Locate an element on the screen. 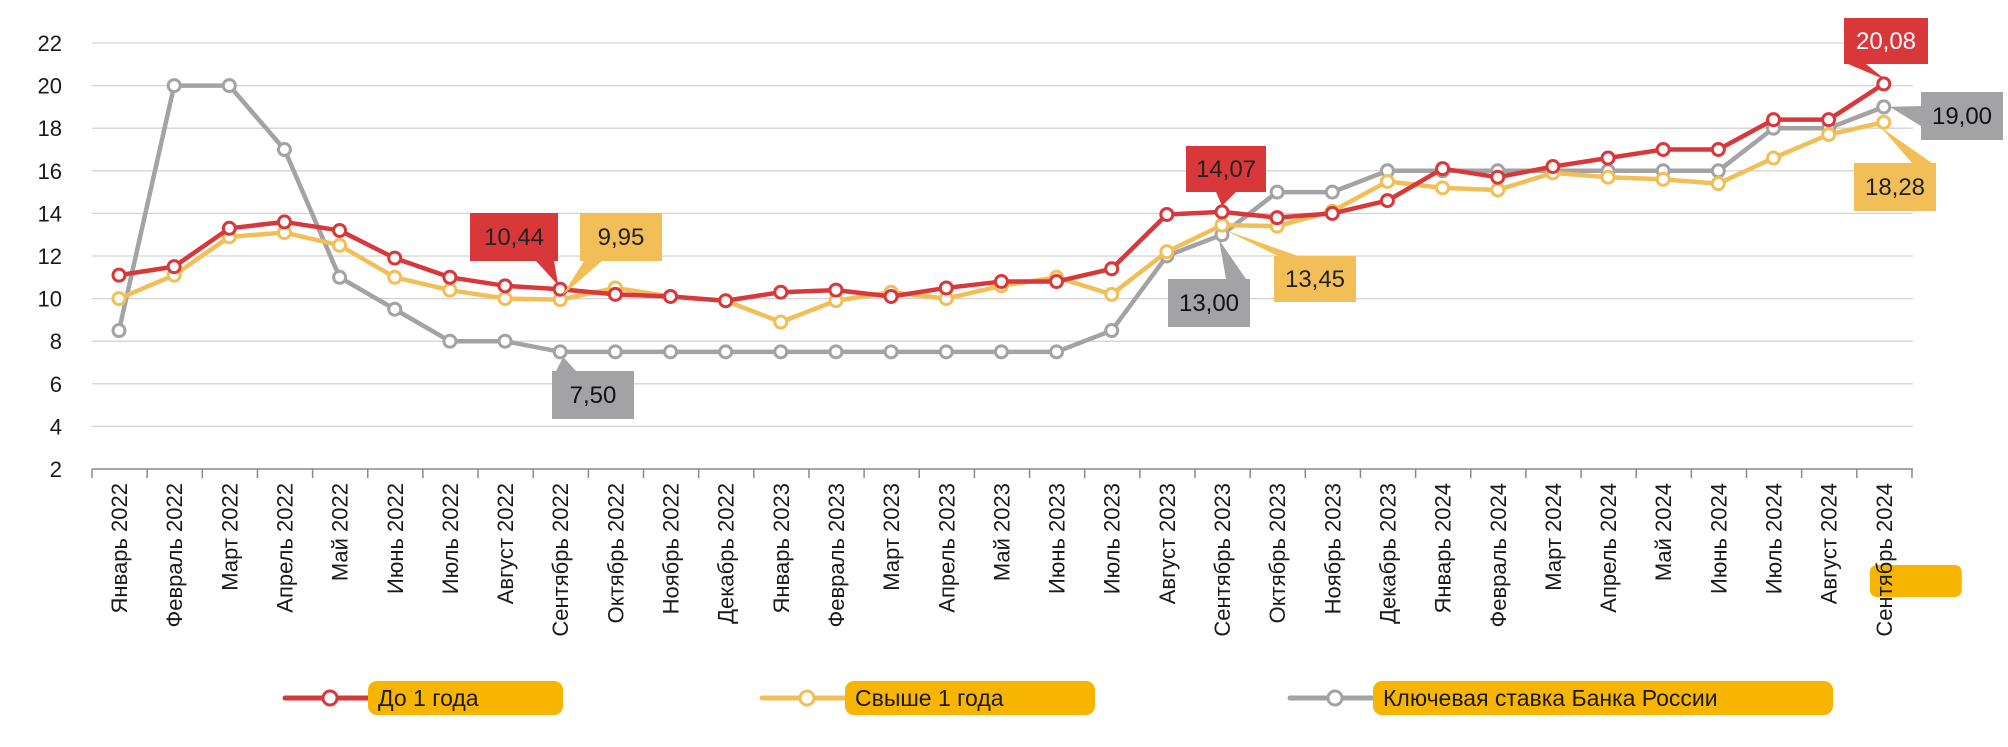  x-tick-label: Июнь 2022 is located at coordinates (395, 538).